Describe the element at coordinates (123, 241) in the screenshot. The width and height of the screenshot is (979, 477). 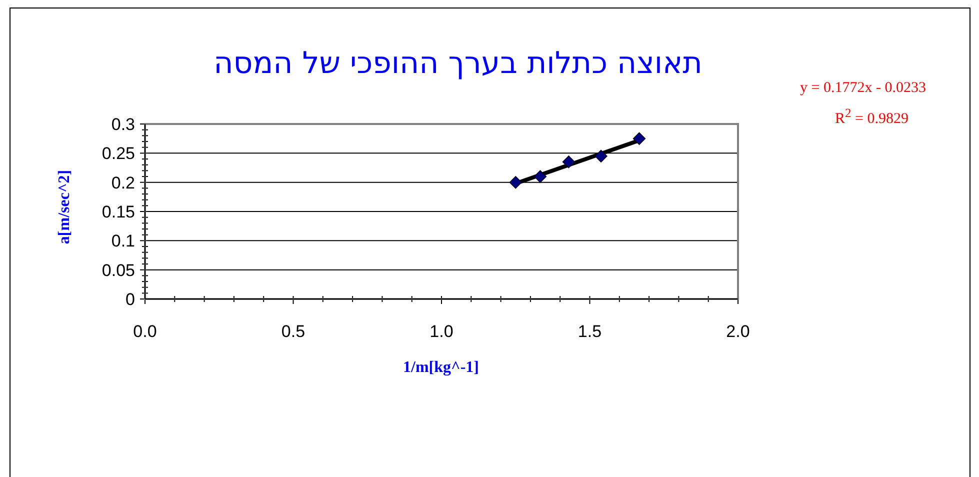
I see `y-tick-label: 0.1` at that location.